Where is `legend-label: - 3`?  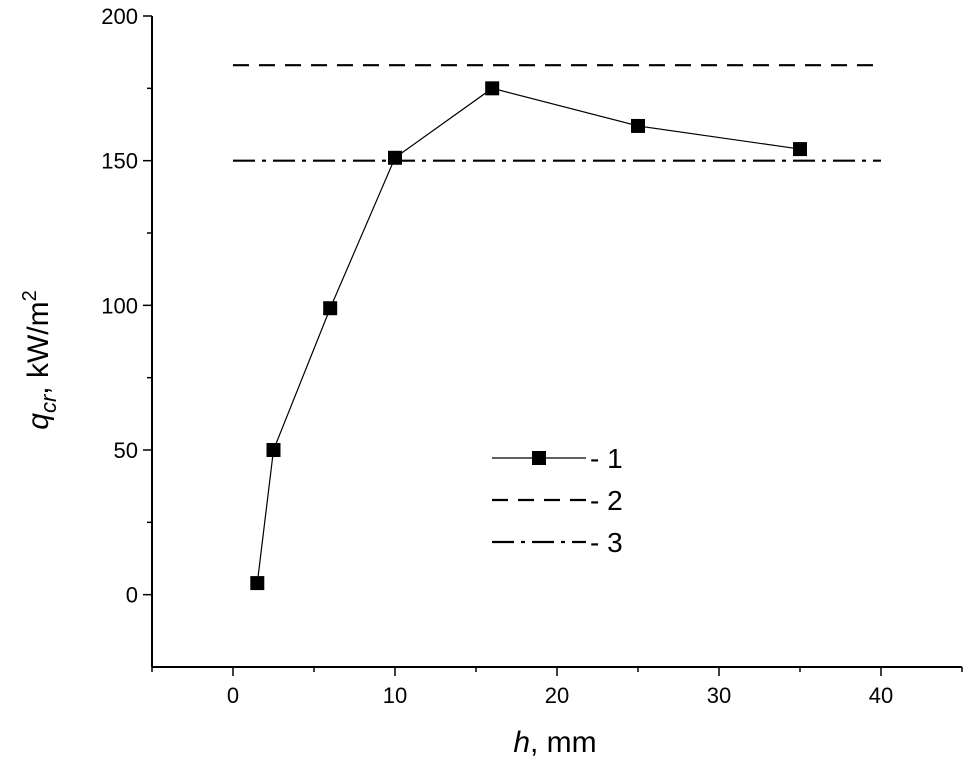
legend-label: - 3 is located at coordinates (606, 542).